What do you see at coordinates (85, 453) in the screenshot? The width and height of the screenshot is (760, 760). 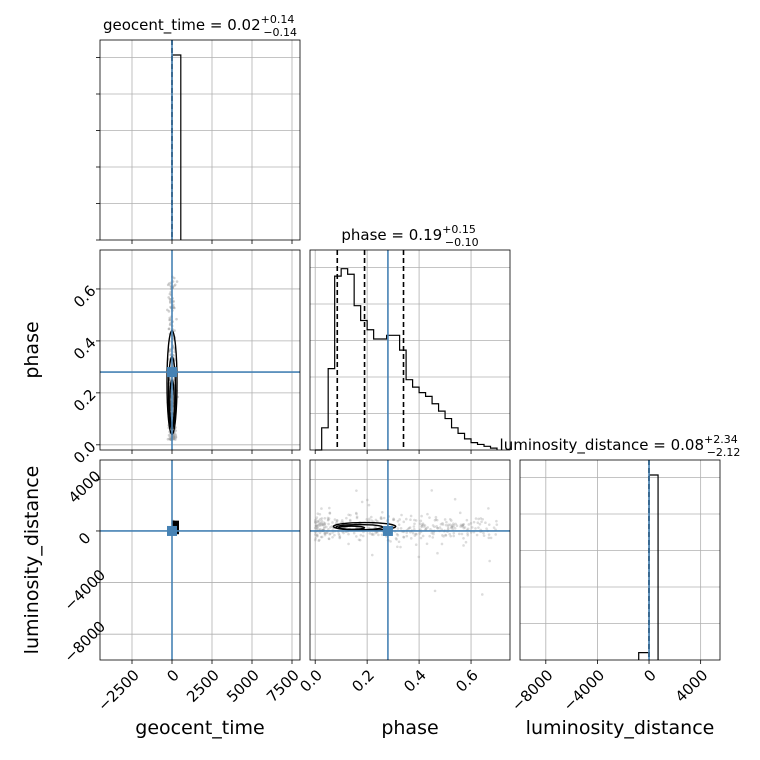 I see `y-tick-label: 0.0` at bounding box center [85, 453].